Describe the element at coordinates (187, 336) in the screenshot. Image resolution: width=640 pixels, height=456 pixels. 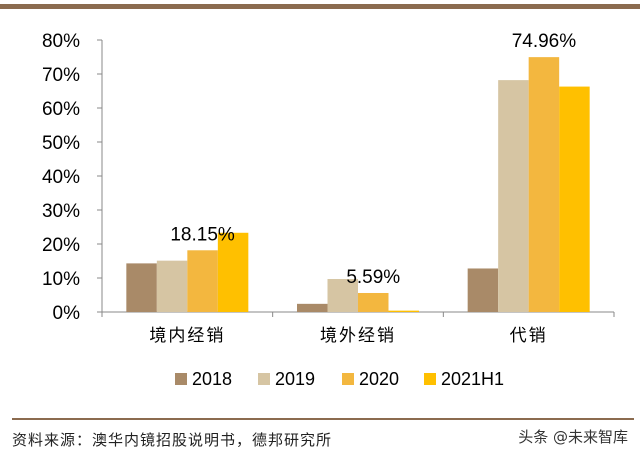
I see `x-category-label: 境内经销` at that location.